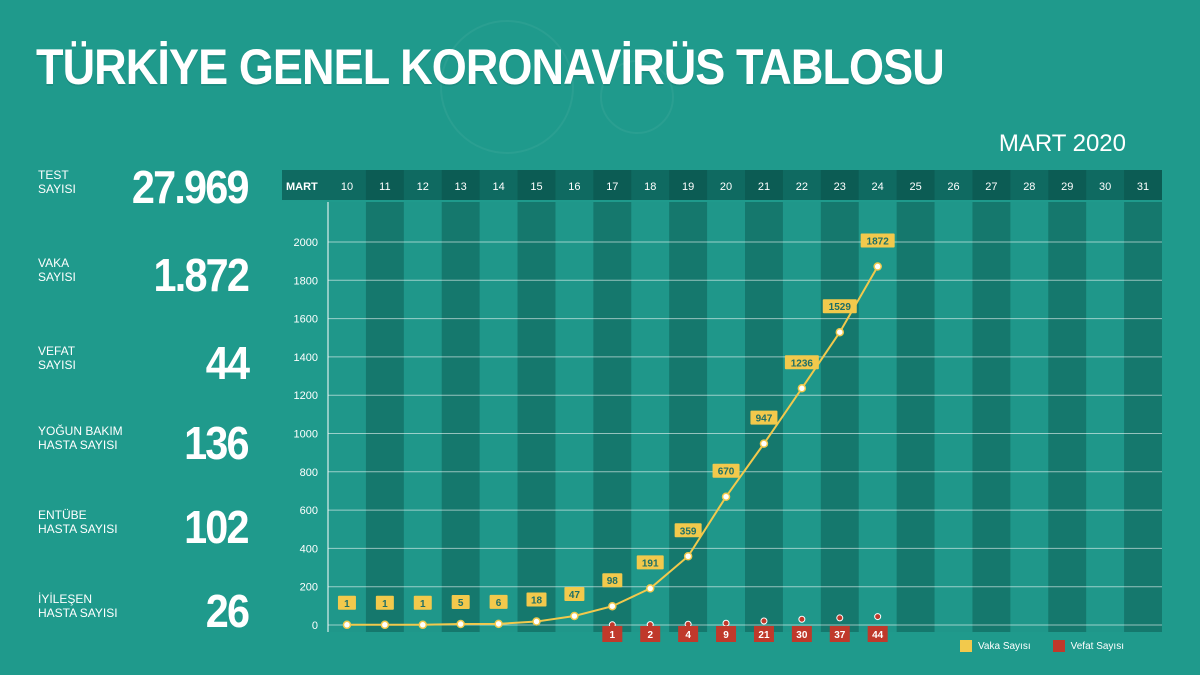  I want to click on deaths-data-label: 30, so click(802, 635).